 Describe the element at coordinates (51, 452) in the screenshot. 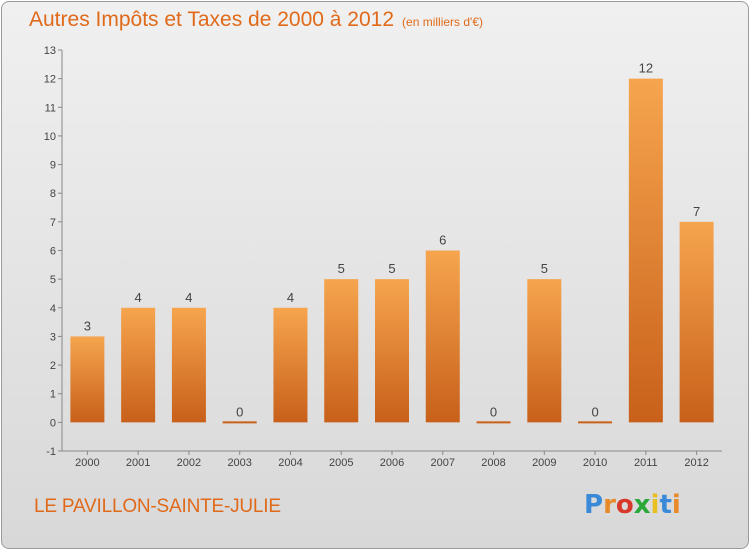

I see `y-tick-label: -1` at that location.